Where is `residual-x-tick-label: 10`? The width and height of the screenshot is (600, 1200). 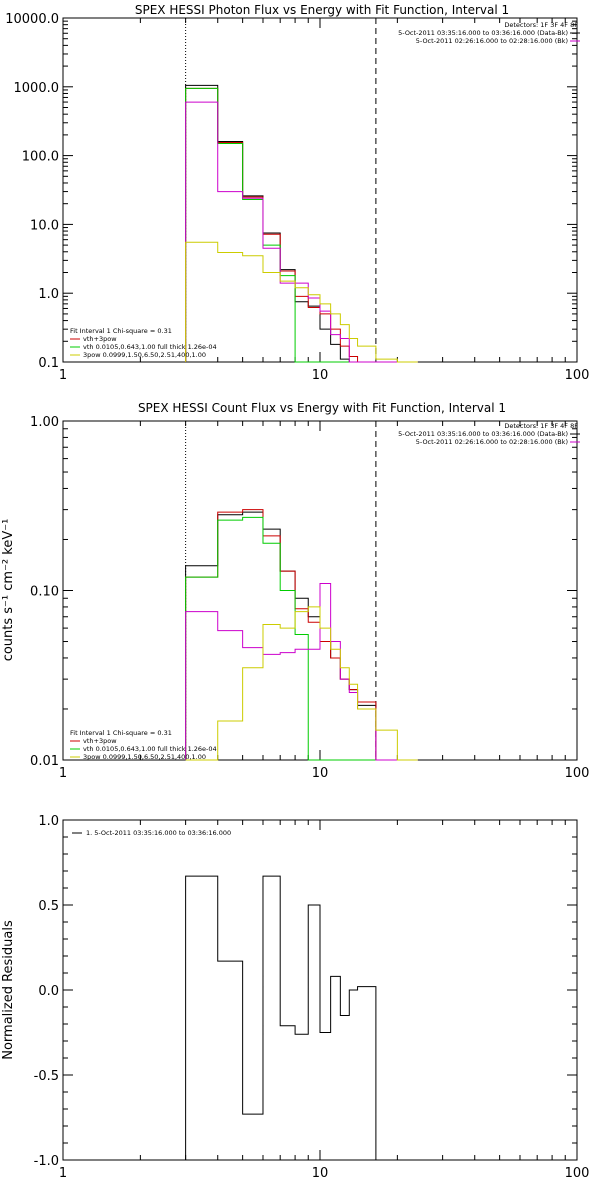 residual-x-tick-label: 10 is located at coordinates (320, 1173).